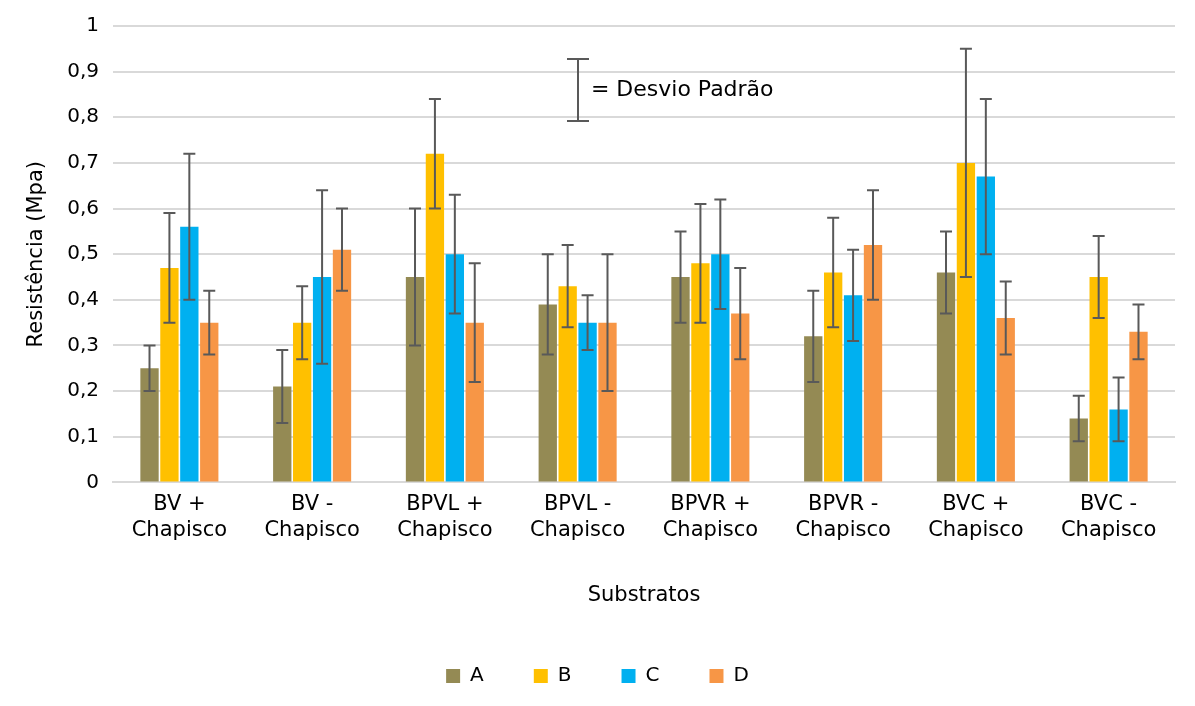  I want to click on y-tick-label: 0, so click(93, 480).